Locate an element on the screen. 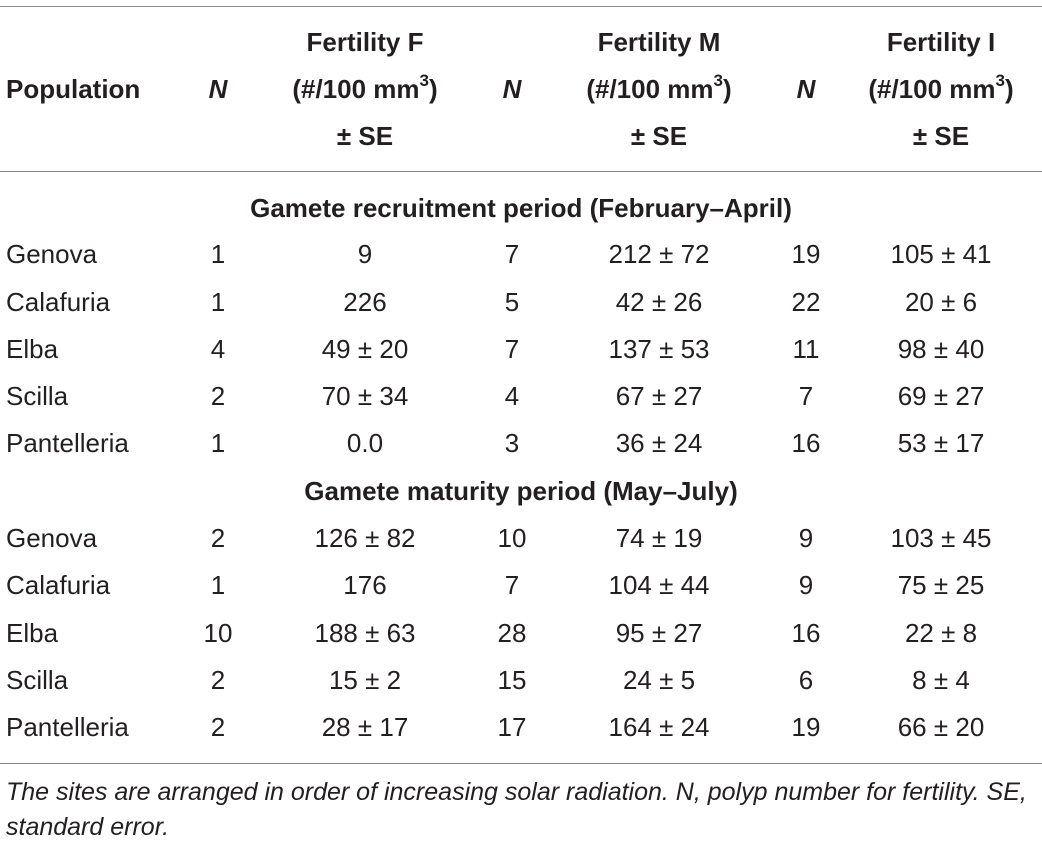 The width and height of the screenshot is (1042, 849). cell-fertility-f: 188 ± 63 is located at coordinates (365, 633).